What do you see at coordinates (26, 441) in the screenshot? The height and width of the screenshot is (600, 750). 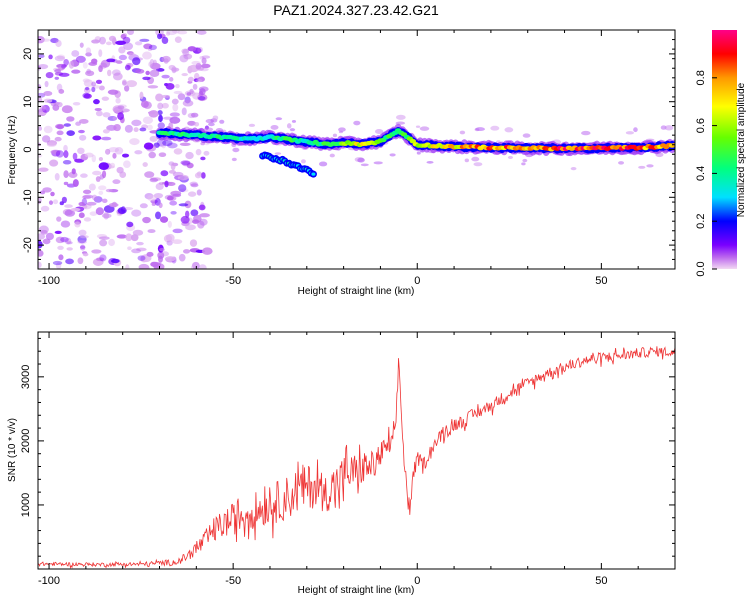 I see `y-tick-label: 2000` at bounding box center [26, 441].